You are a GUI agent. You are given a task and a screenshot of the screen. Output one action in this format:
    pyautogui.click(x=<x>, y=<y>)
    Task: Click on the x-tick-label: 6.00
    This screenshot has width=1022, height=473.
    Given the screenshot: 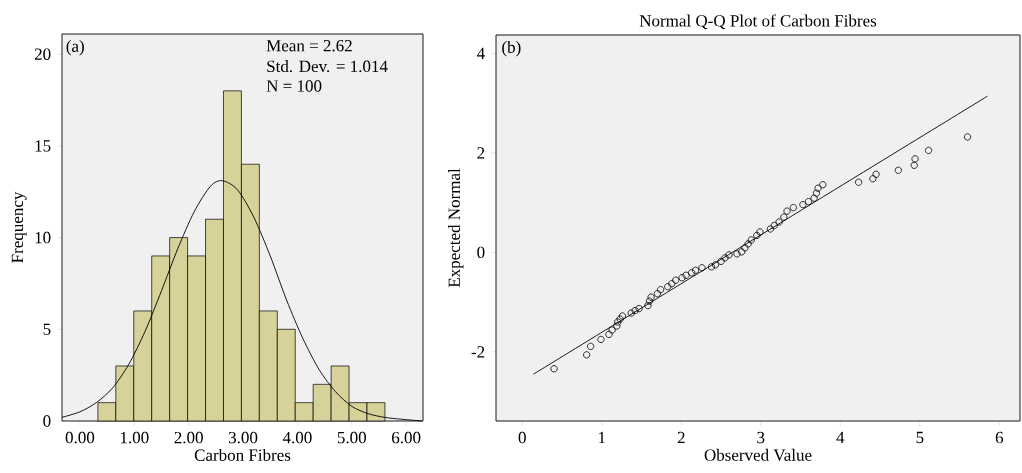 What is the action you would take?
    pyautogui.click(x=406, y=437)
    